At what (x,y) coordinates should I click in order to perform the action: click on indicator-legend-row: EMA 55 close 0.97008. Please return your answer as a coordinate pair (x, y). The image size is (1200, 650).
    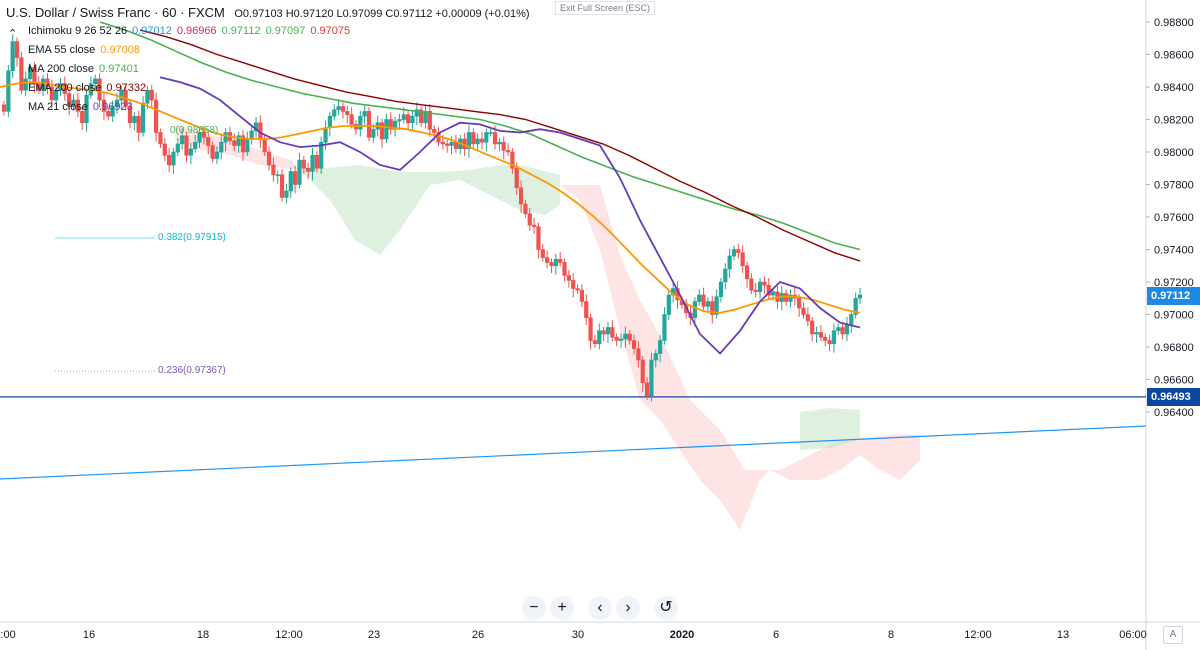
    Looking at the image, I should click on (84, 50).